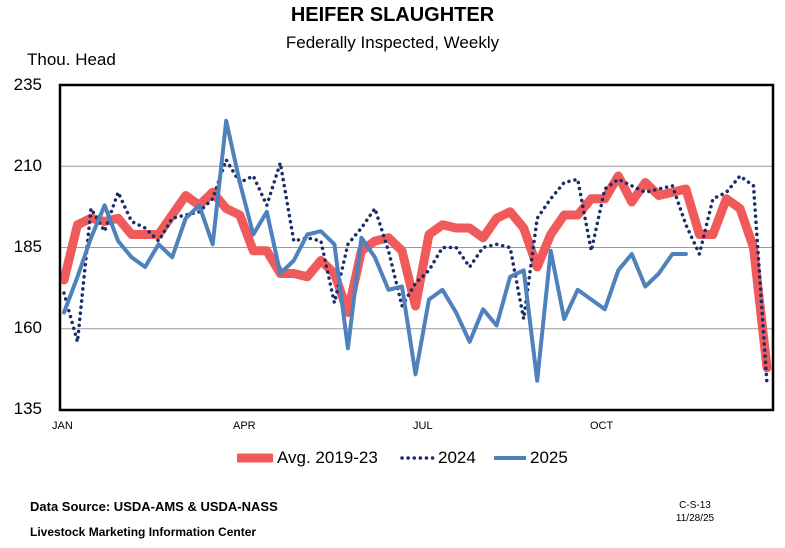 This screenshot has width=785, height=548. What do you see at coordinates (549, 457) in the screenshot?
I see `legend-label-2025: 2025` at bounding box center [549, 457].